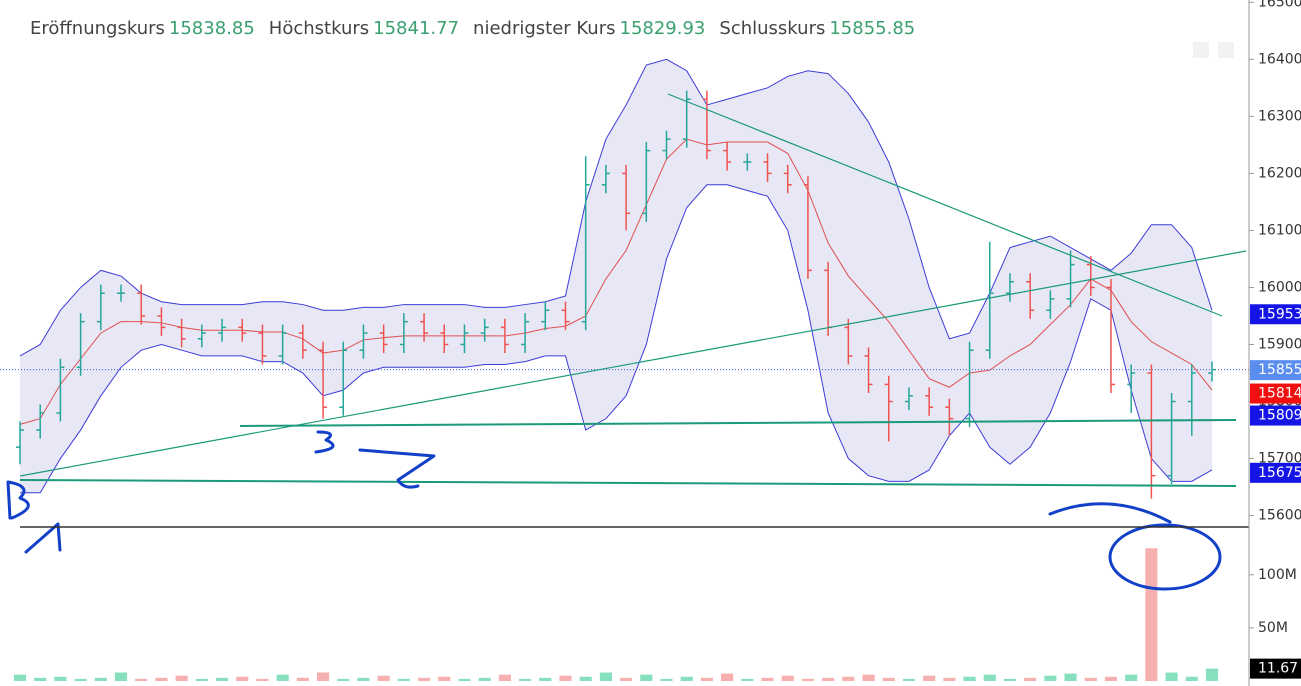 Image resolution: width=1301 pixels, height=686 pixels. Describe the element at coordinates (1273, 628) in the screenshot. I see `y-tick-label: 50M` at that location.